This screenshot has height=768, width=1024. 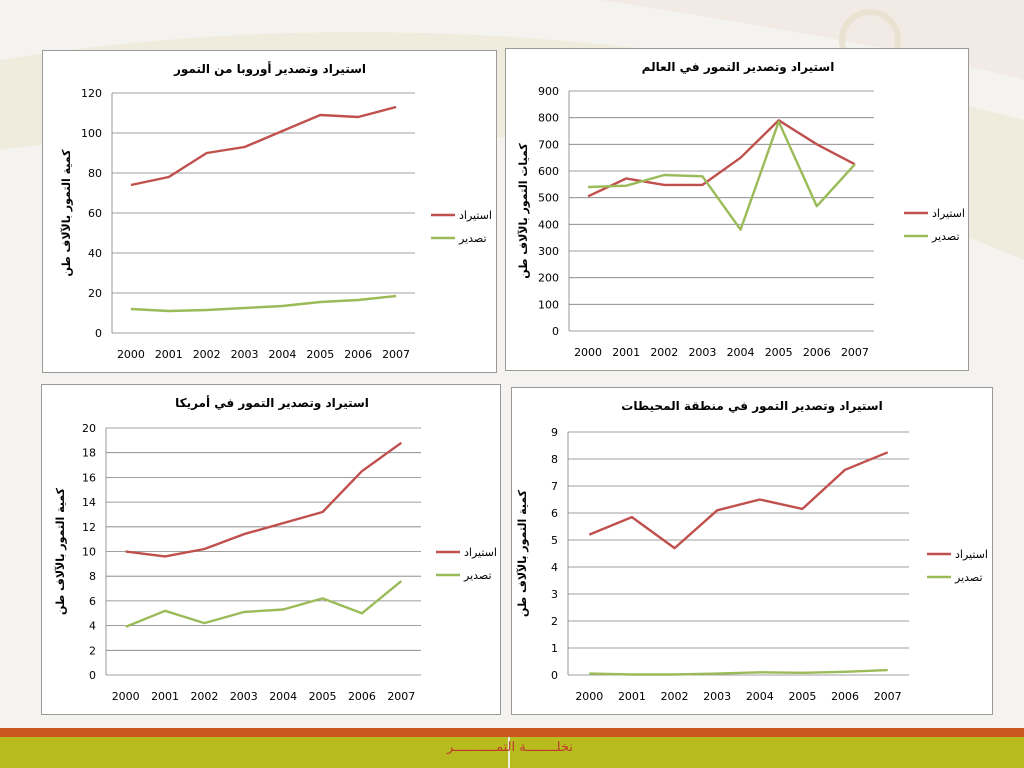 I want to click on y-tick-label: 5, so click(x=554, y=540).